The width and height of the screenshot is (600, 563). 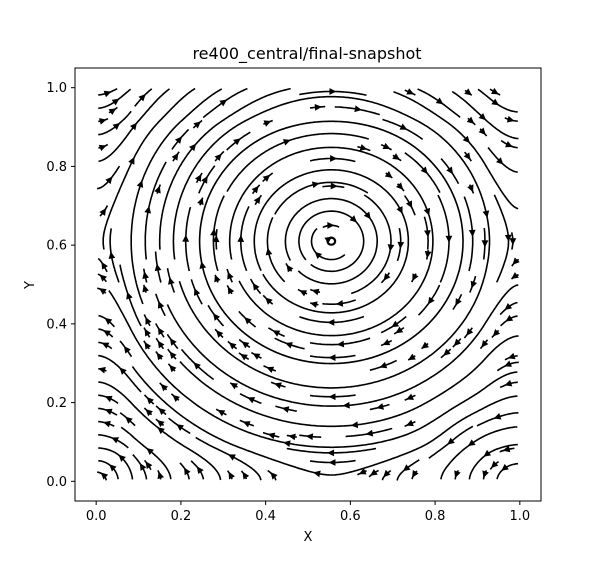 I want to click on y-axis: 0.0 0.2 0.4 0.6 0.8 1.0, so click(x=60, y=285).